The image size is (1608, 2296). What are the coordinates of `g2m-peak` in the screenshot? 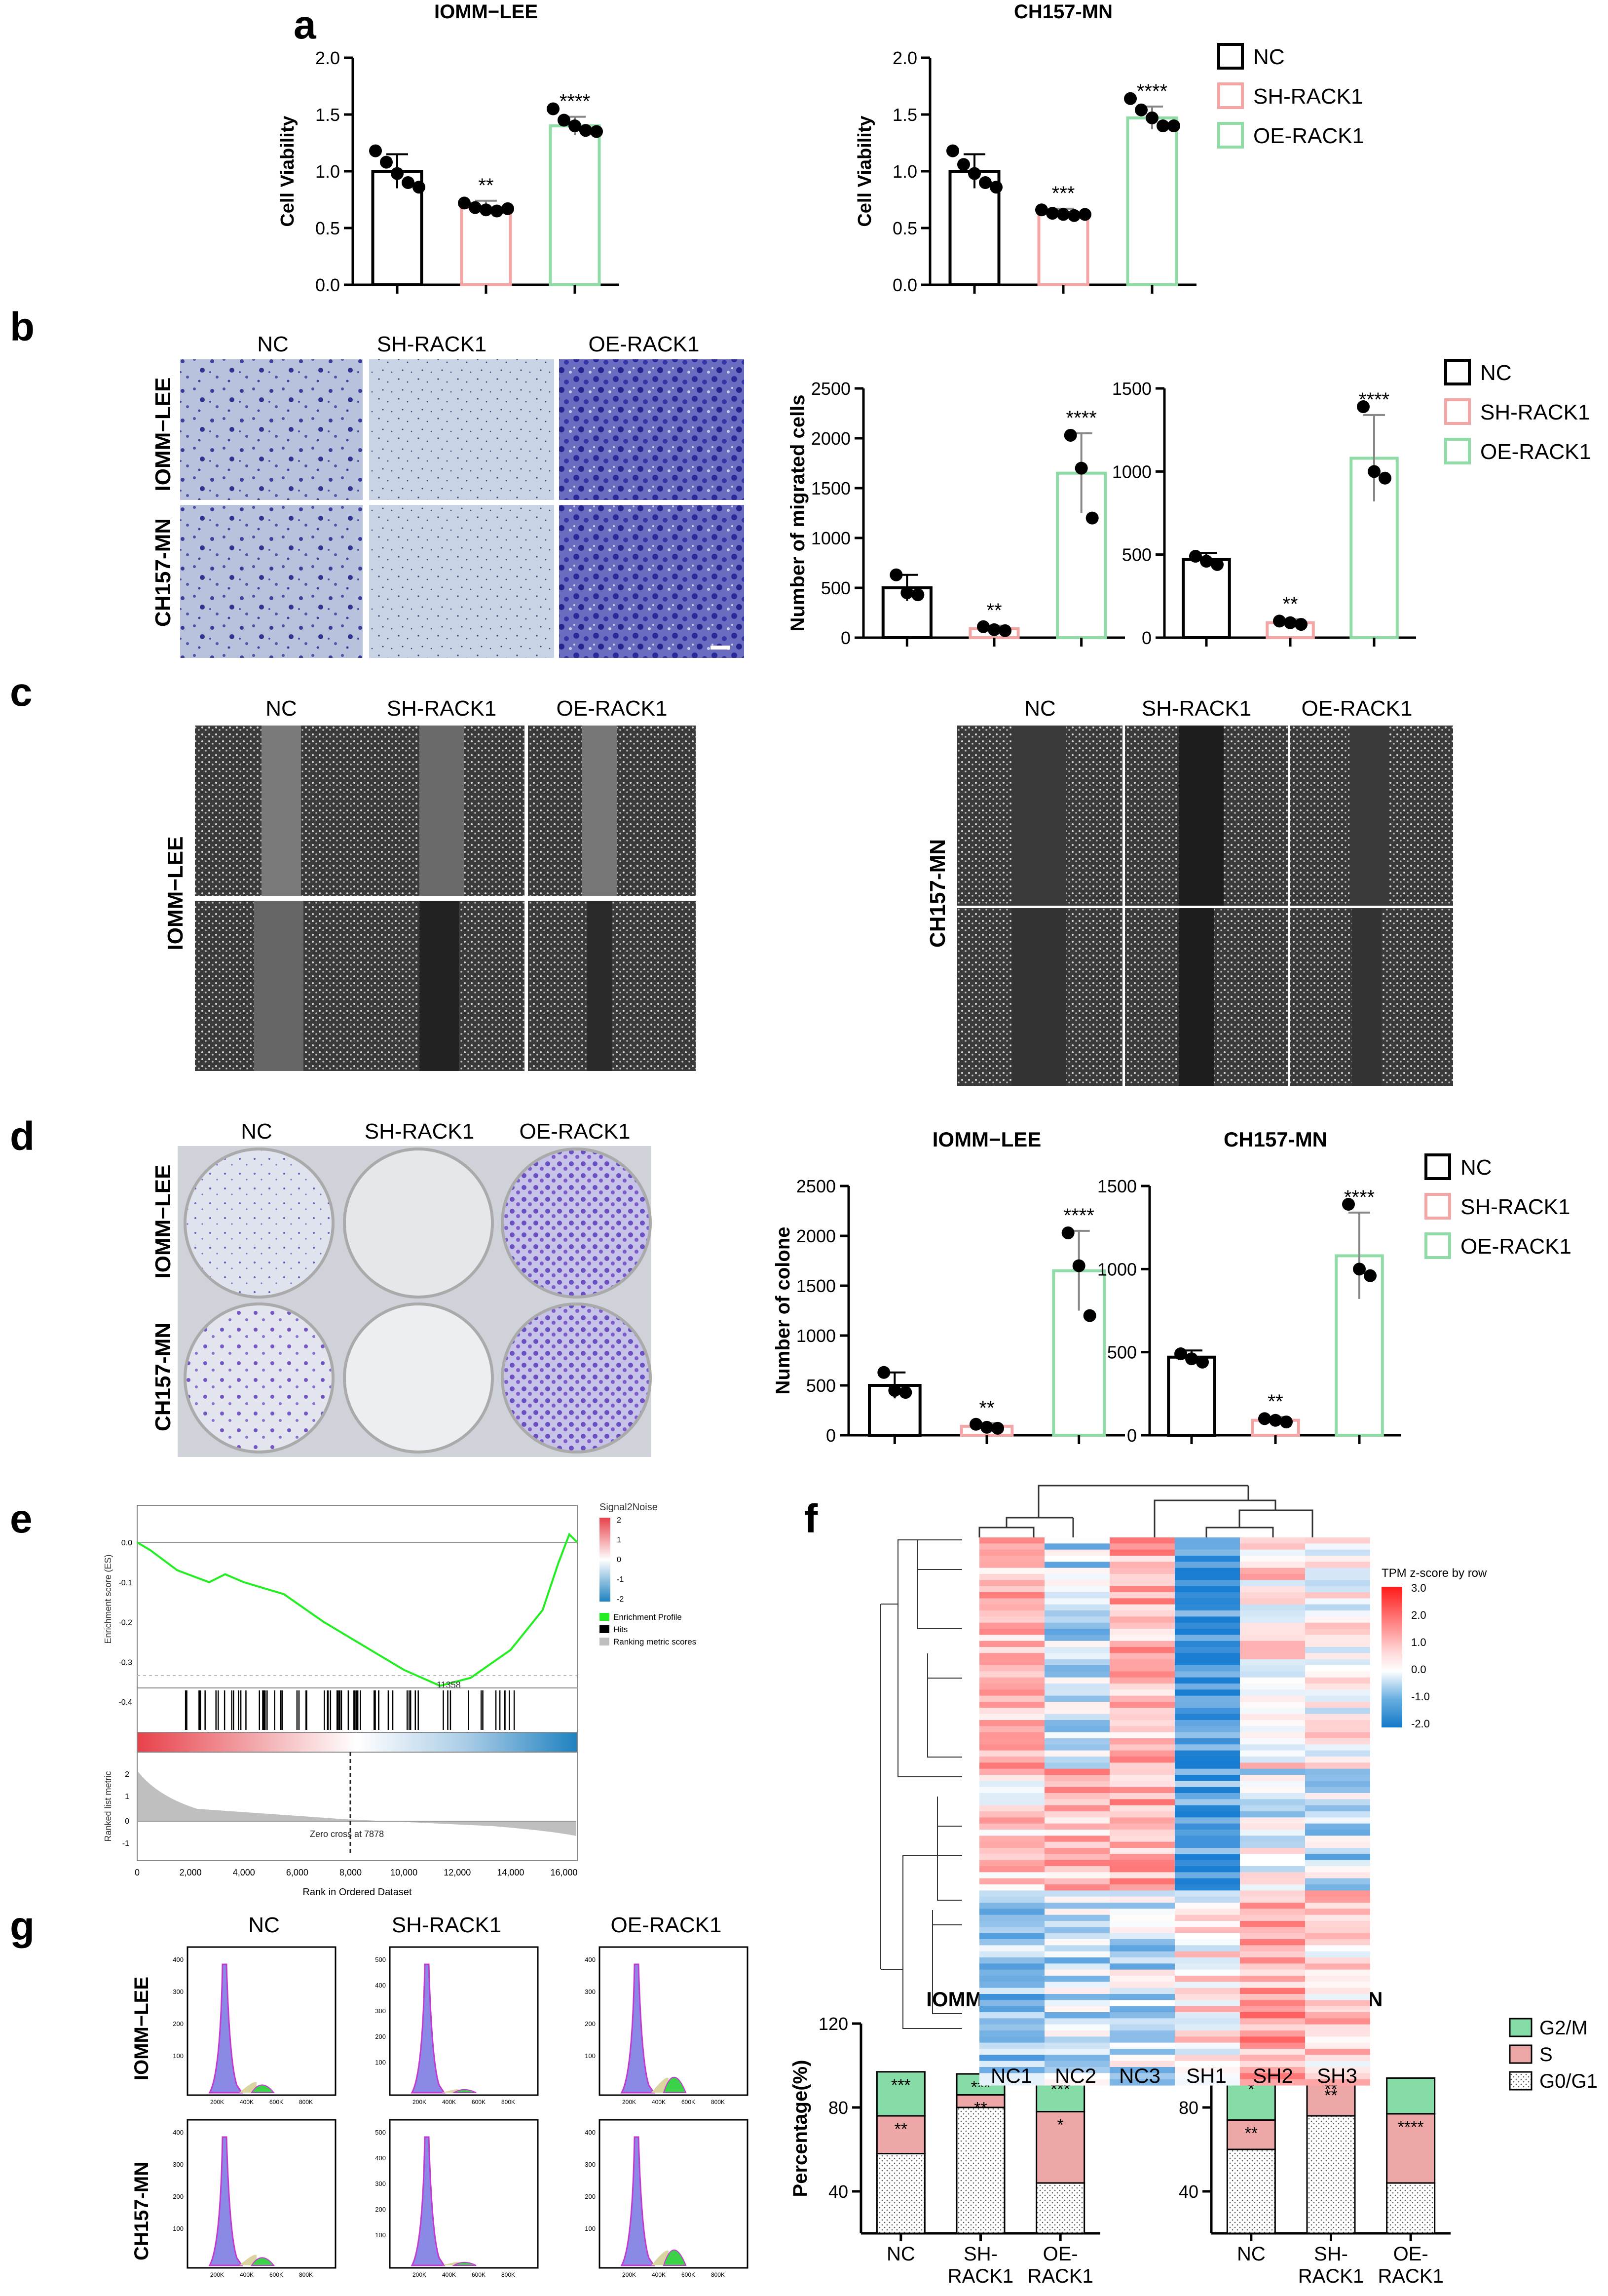 It's located at (465, 2263).